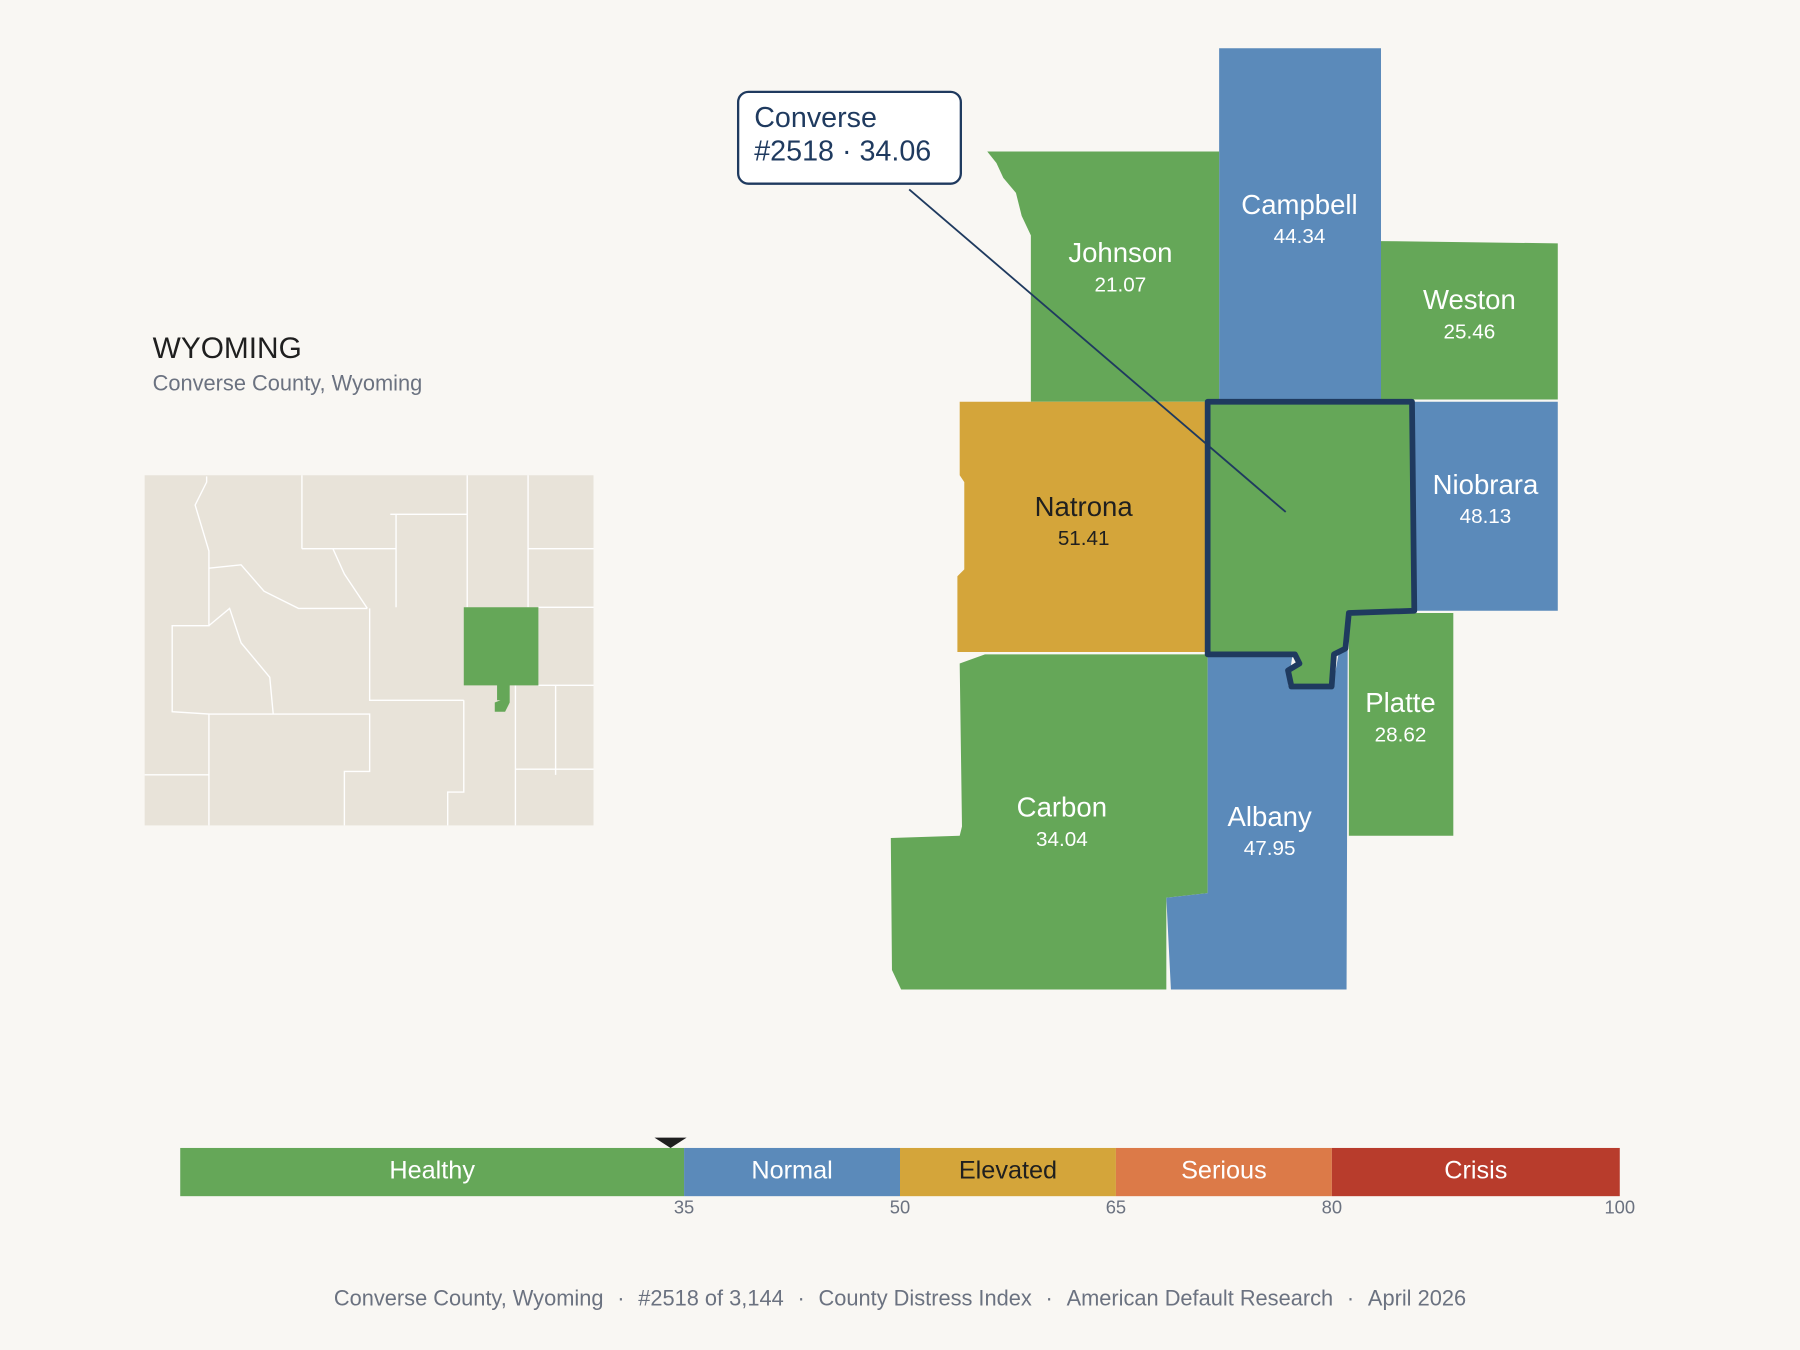 The image size is (1800, 1350). Describe the element at coordinates (288, 382) in the screenshot. I see `subtitle: Converse County, Wyoming` at that location.